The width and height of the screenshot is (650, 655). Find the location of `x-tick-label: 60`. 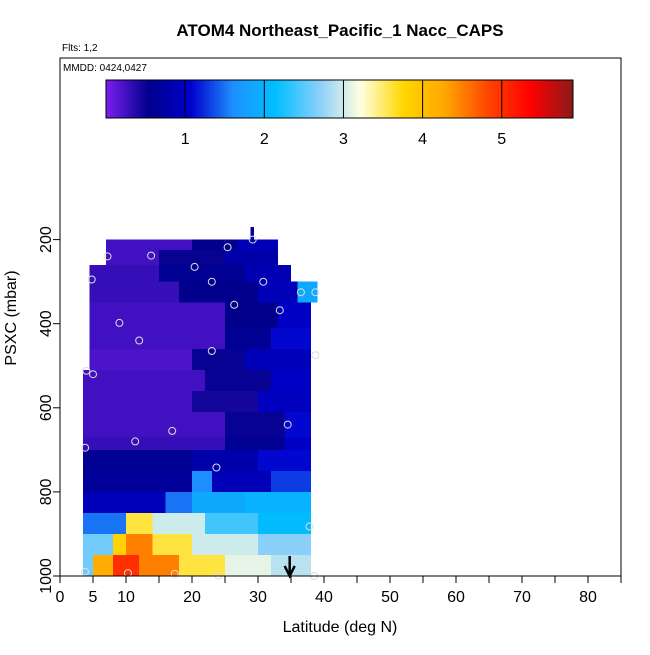

x-tick-label: 60 is located at coordinates (456, 597).